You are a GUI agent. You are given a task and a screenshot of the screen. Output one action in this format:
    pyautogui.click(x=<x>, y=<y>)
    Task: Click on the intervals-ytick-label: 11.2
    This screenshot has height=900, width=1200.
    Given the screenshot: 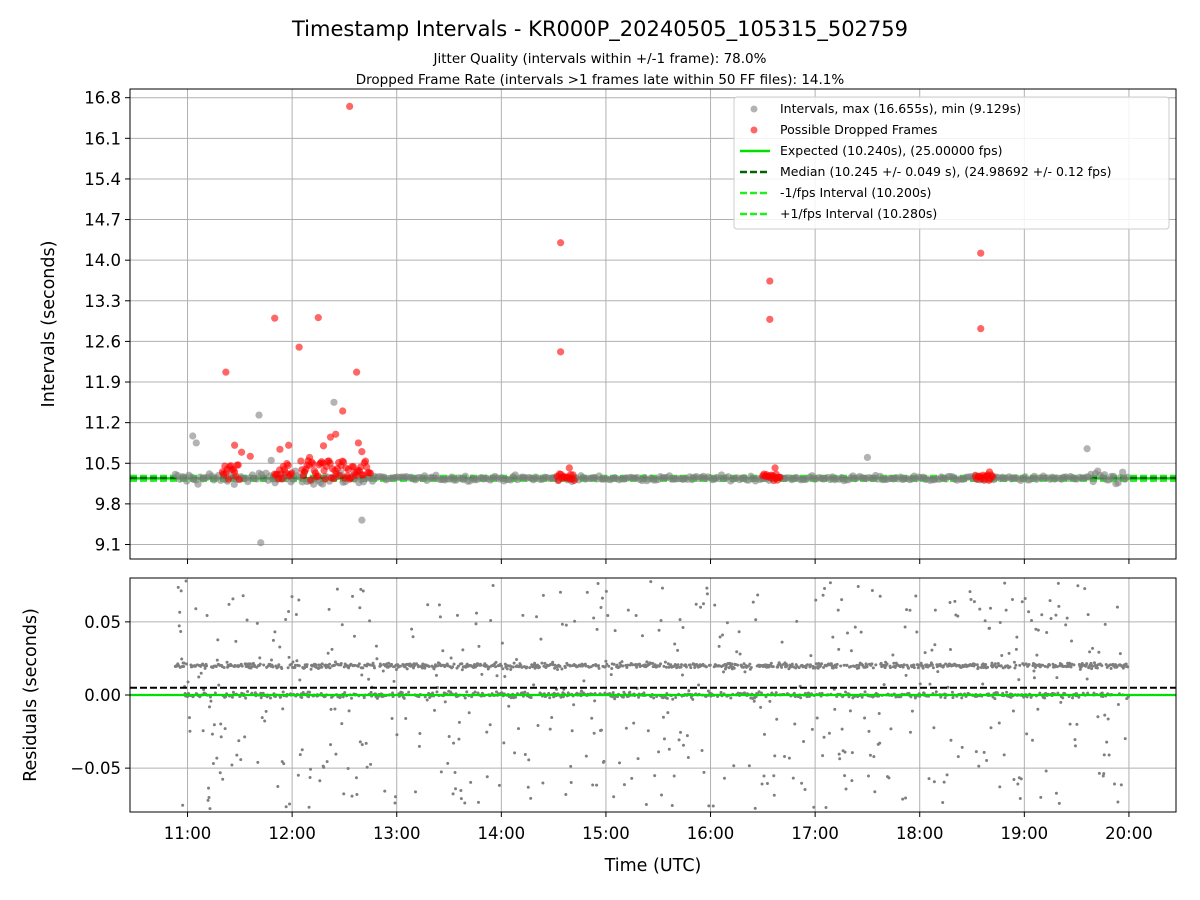 What is the action you would take?
    pyautogui.click(x=102, y=423)
    